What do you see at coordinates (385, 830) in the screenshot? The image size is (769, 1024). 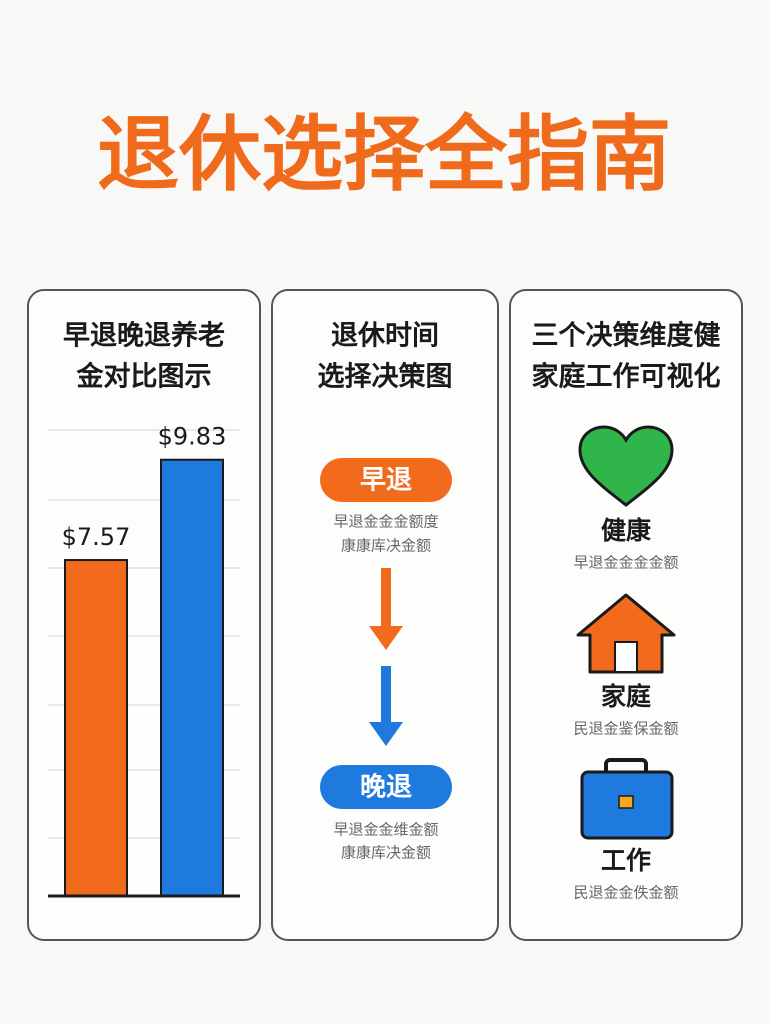 I see `note: 早退金金维金额` at bounding box center [385, 830].